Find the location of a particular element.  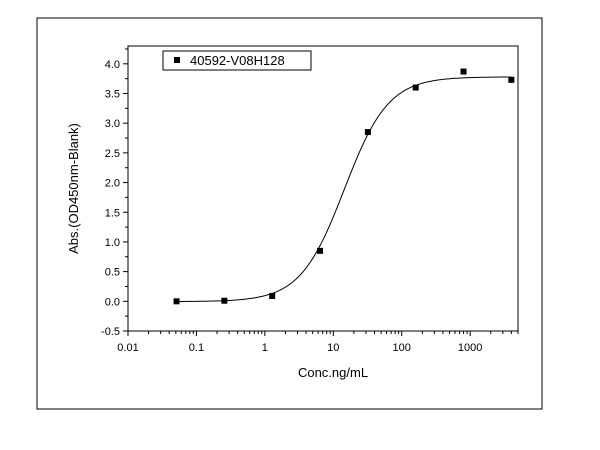

x-tick-label: 1 is located at coordinates (265, 348).